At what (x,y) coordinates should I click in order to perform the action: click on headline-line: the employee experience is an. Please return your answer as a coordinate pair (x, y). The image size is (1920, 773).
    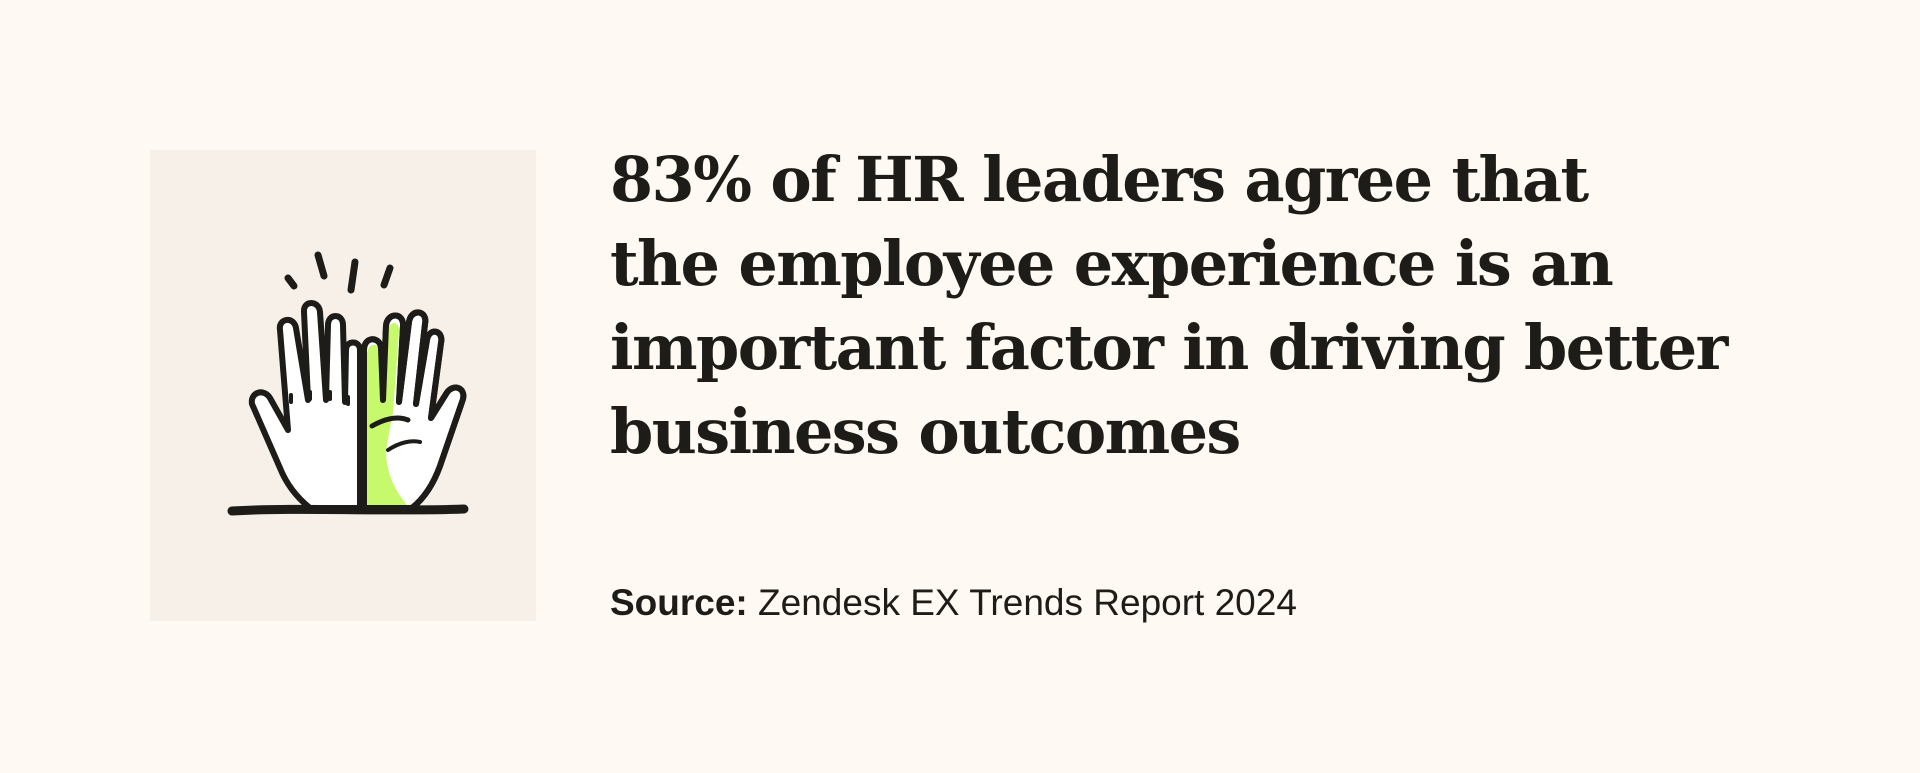
    Looking at the image, I should click on (1112, 263).